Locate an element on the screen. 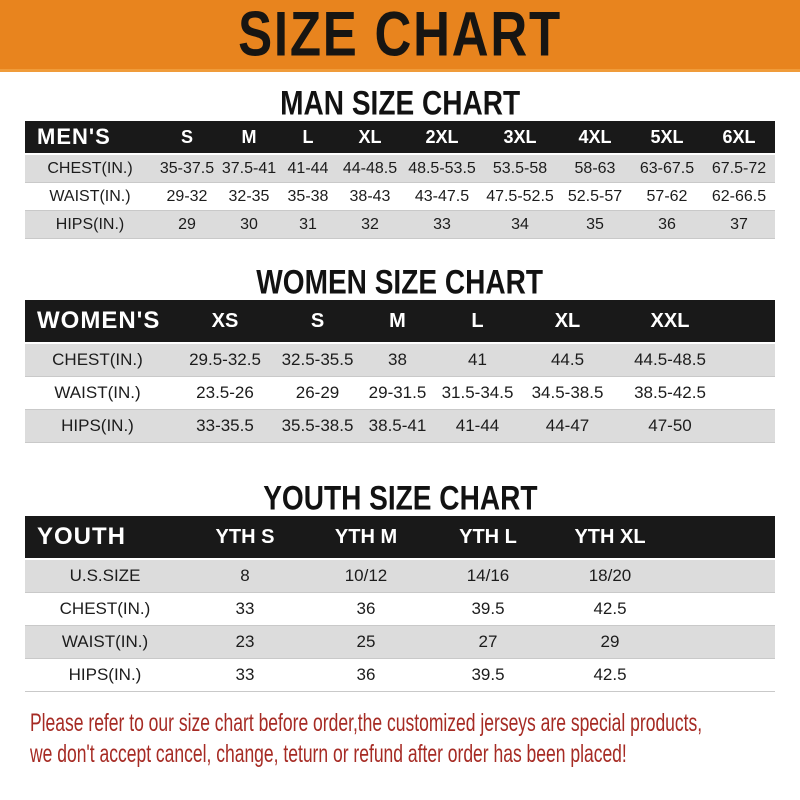 The image size is (800, 800). size-value-cell: 29-32 is located at coordinates (187, 196).